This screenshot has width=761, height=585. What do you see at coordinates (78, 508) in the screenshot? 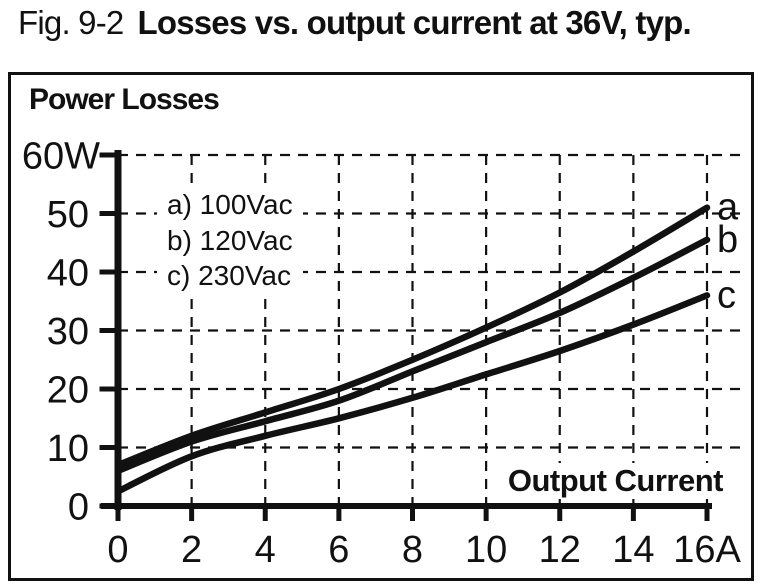
I see `y-tick-label: 0` at bounding box center [78, 508].